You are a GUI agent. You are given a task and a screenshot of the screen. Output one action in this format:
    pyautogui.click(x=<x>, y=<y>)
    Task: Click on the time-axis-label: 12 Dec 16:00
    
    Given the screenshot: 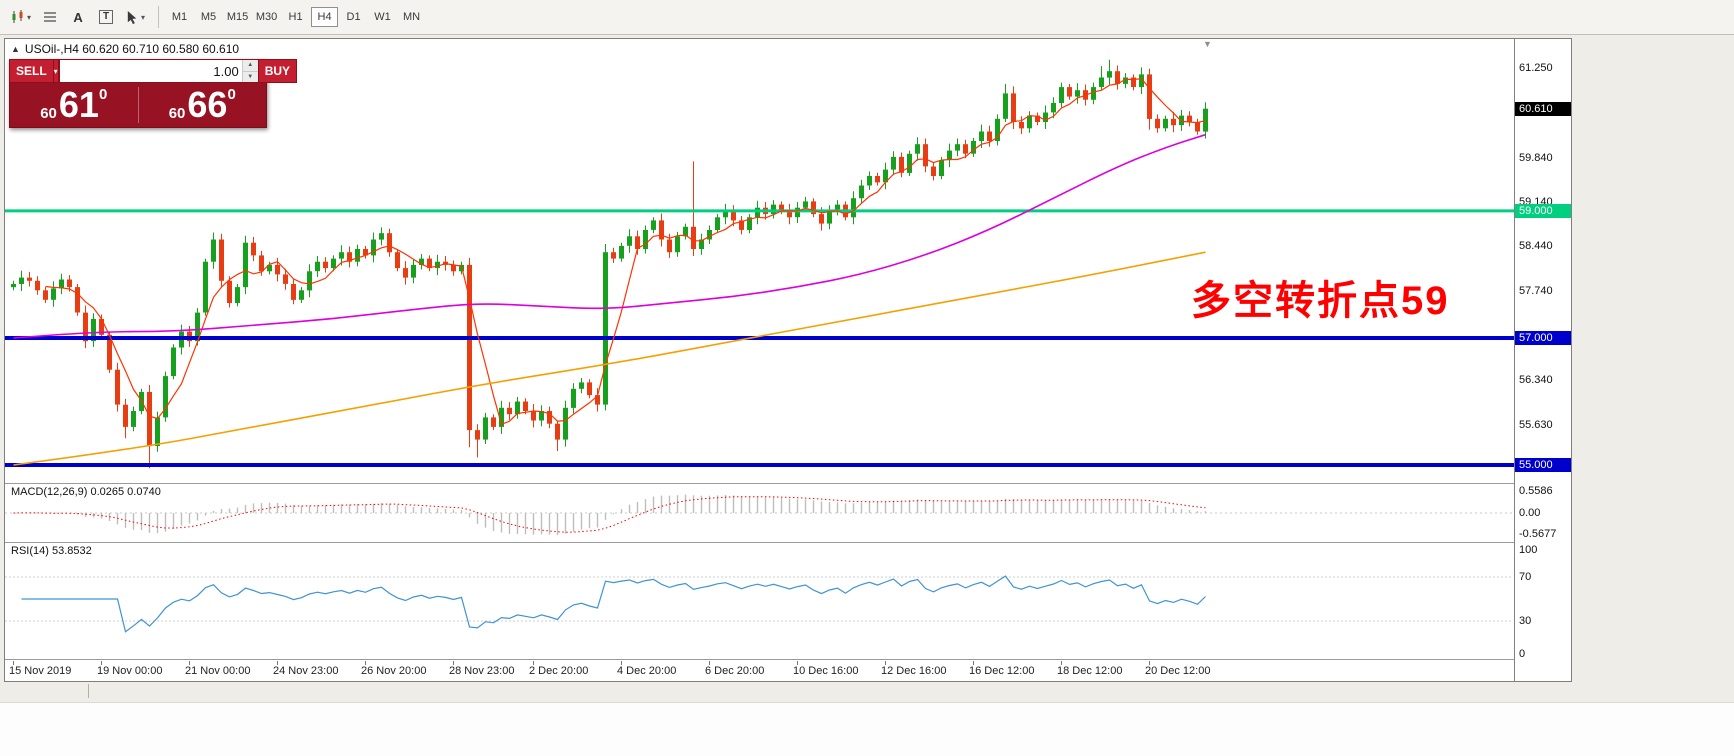 What is the action you would take?
    pyautogui.click(x=914, y=671)
    